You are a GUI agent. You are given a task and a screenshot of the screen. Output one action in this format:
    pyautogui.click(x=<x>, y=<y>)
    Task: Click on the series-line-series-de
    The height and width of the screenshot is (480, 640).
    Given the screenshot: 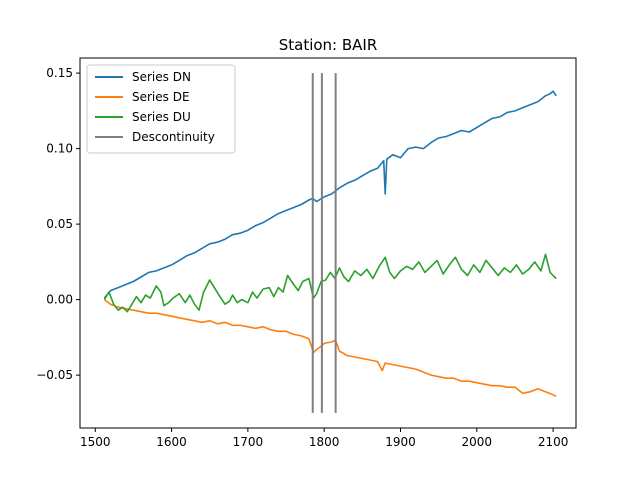 What is the action you would take?
    pyautogui.click(x=330, y=348)
    